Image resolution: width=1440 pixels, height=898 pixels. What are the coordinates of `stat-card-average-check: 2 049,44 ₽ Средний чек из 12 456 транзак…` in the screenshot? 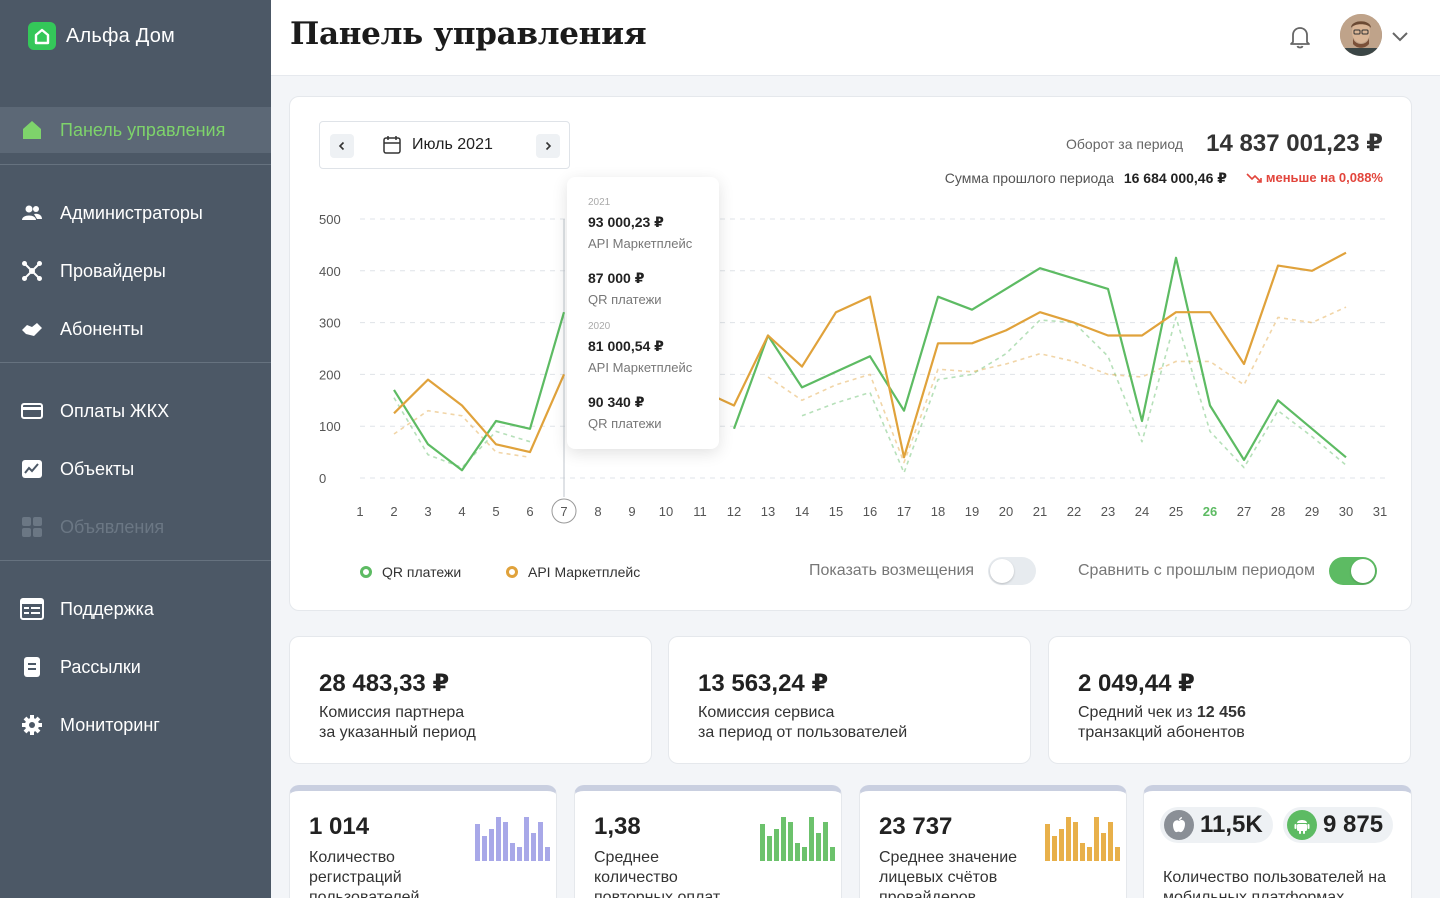 It's located at (1229, 700).